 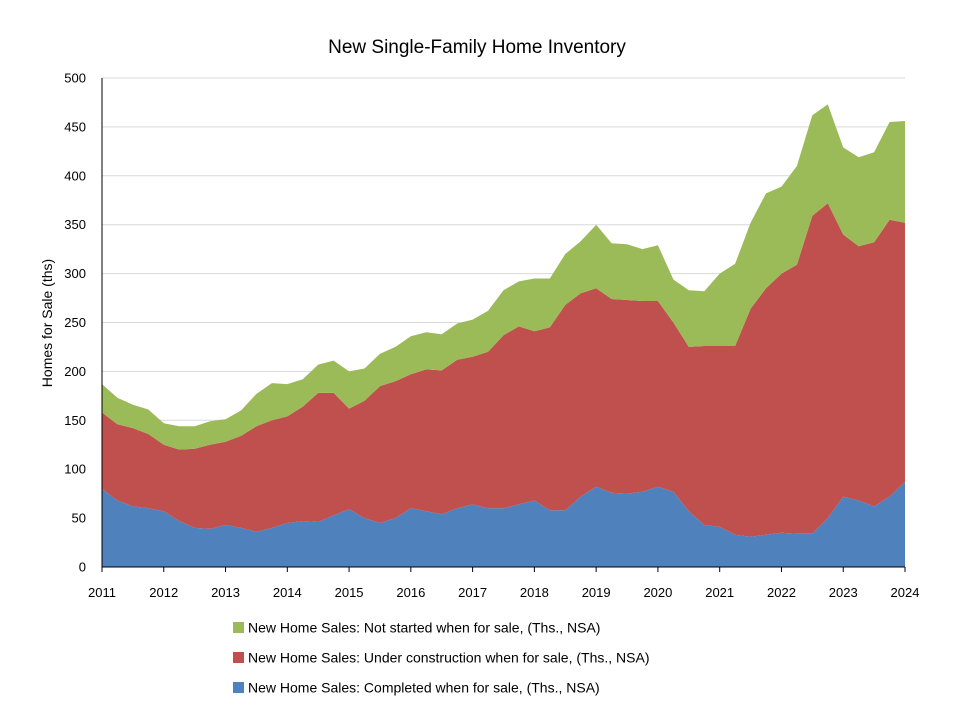 I want to click on x-tick-label: 2013, so click(x=225, y=592).